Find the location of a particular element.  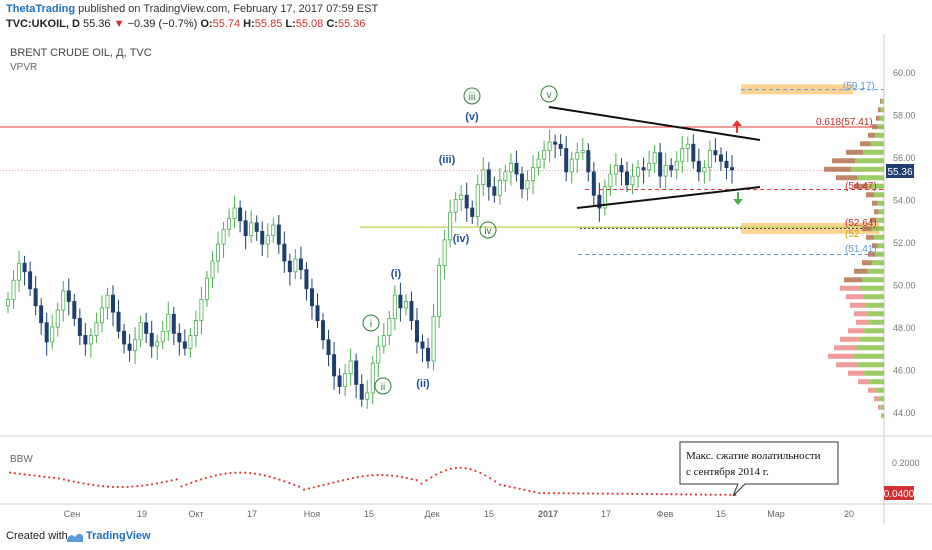

level-label-5264: (52.64) is located at coordinates (861, 223).